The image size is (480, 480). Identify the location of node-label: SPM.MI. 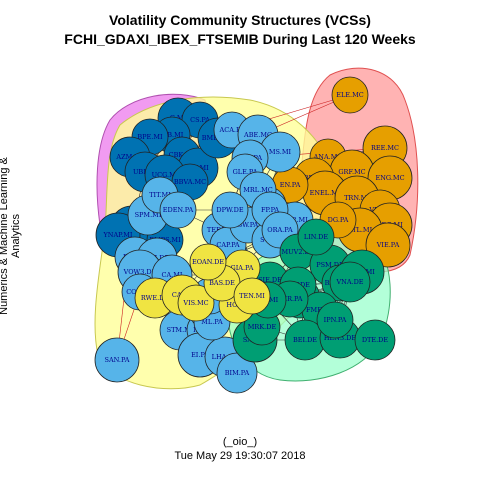
(148, 215).